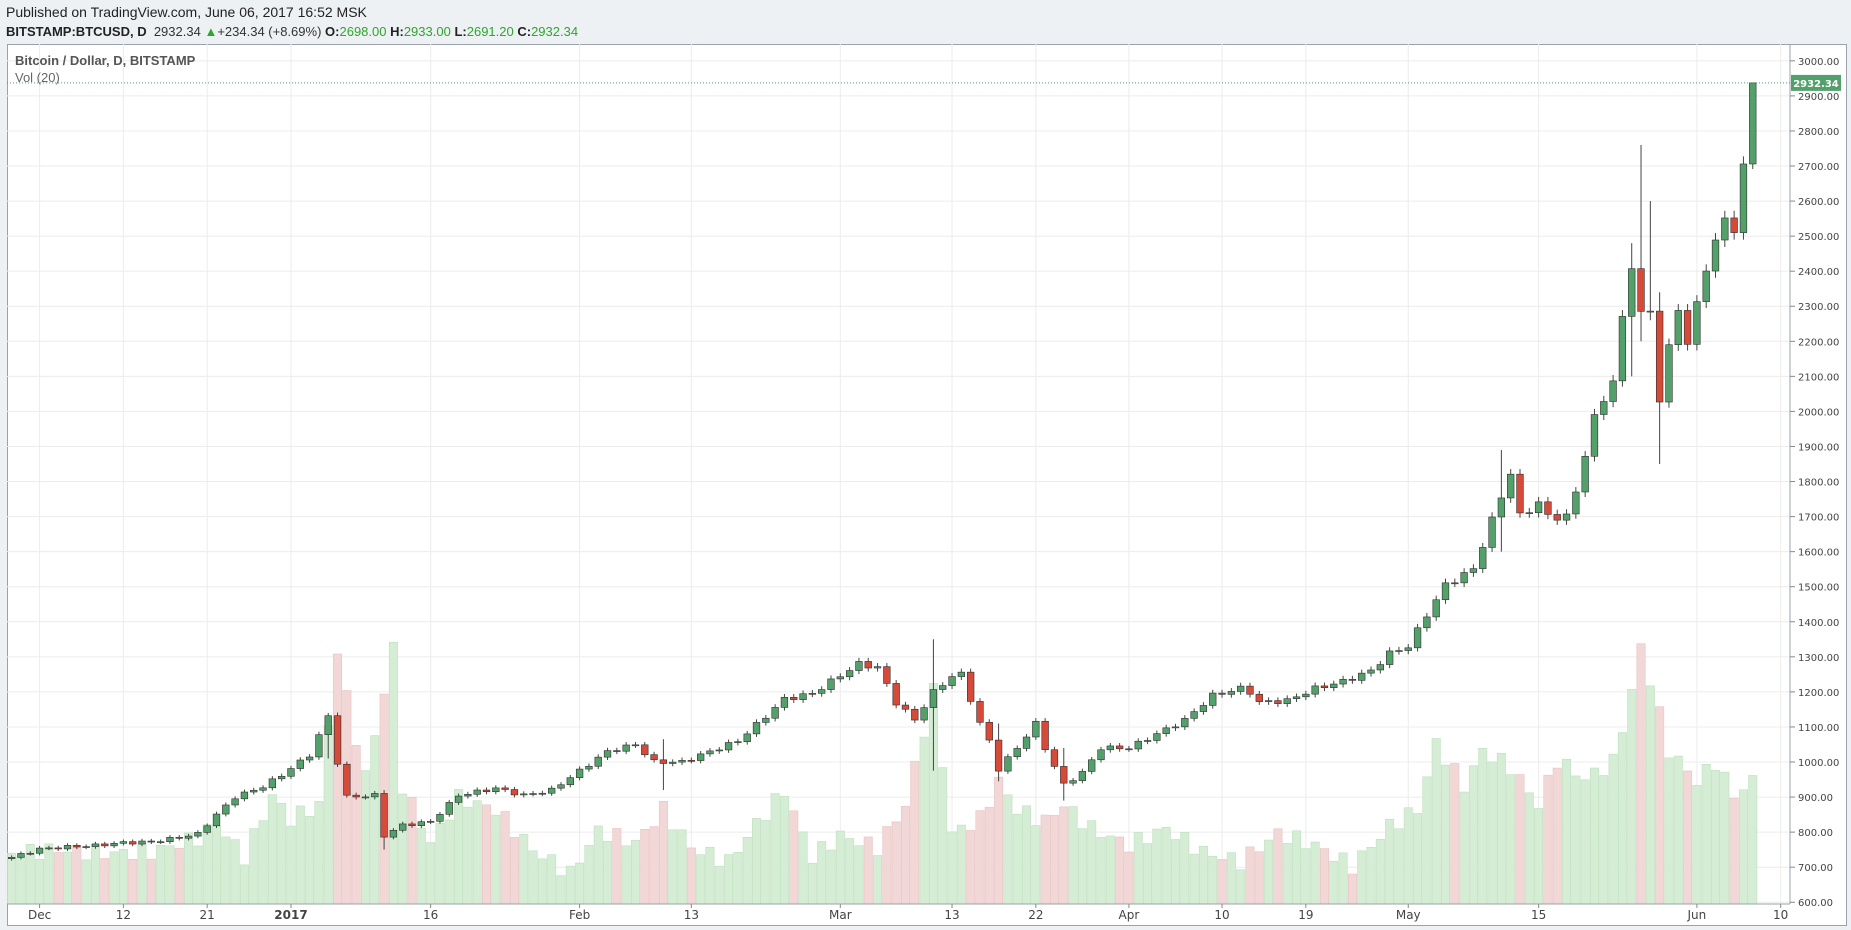  What do you see at coordinates (1818, 693) in the screenshot?
I see `price-tick-label: 1200.00` at bounding box center [1818, 693].